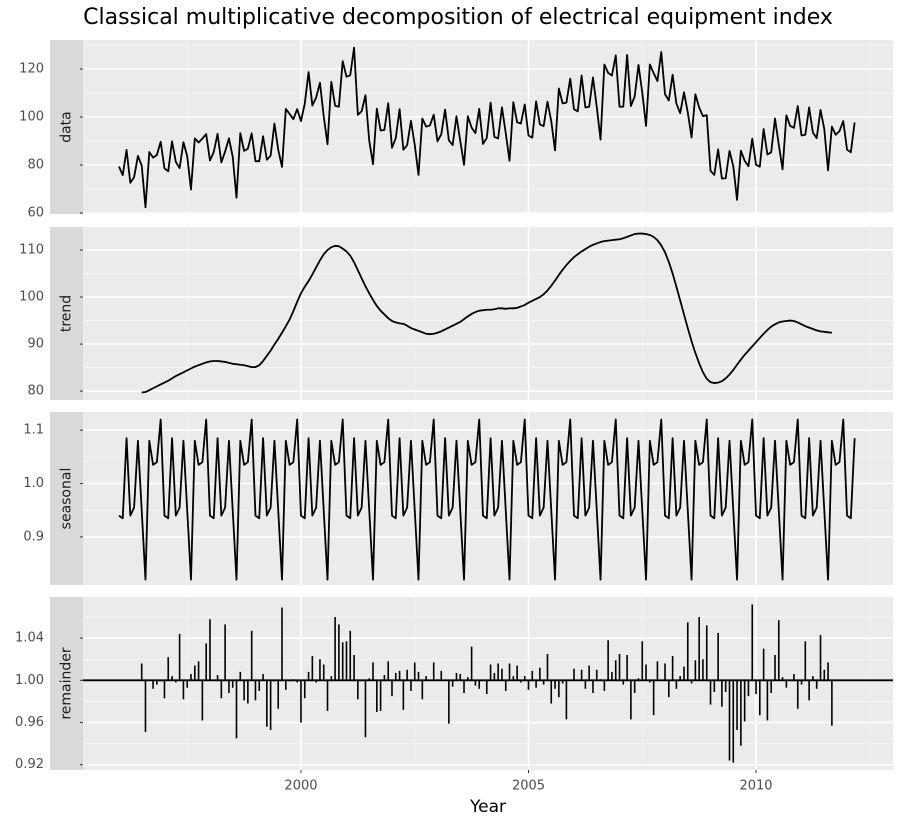 The image size is (905, 824). What do you see at coordinates (35, 344) in the screenshot?
I see `y-tick-label: 90` at bounding box center [35, 344].